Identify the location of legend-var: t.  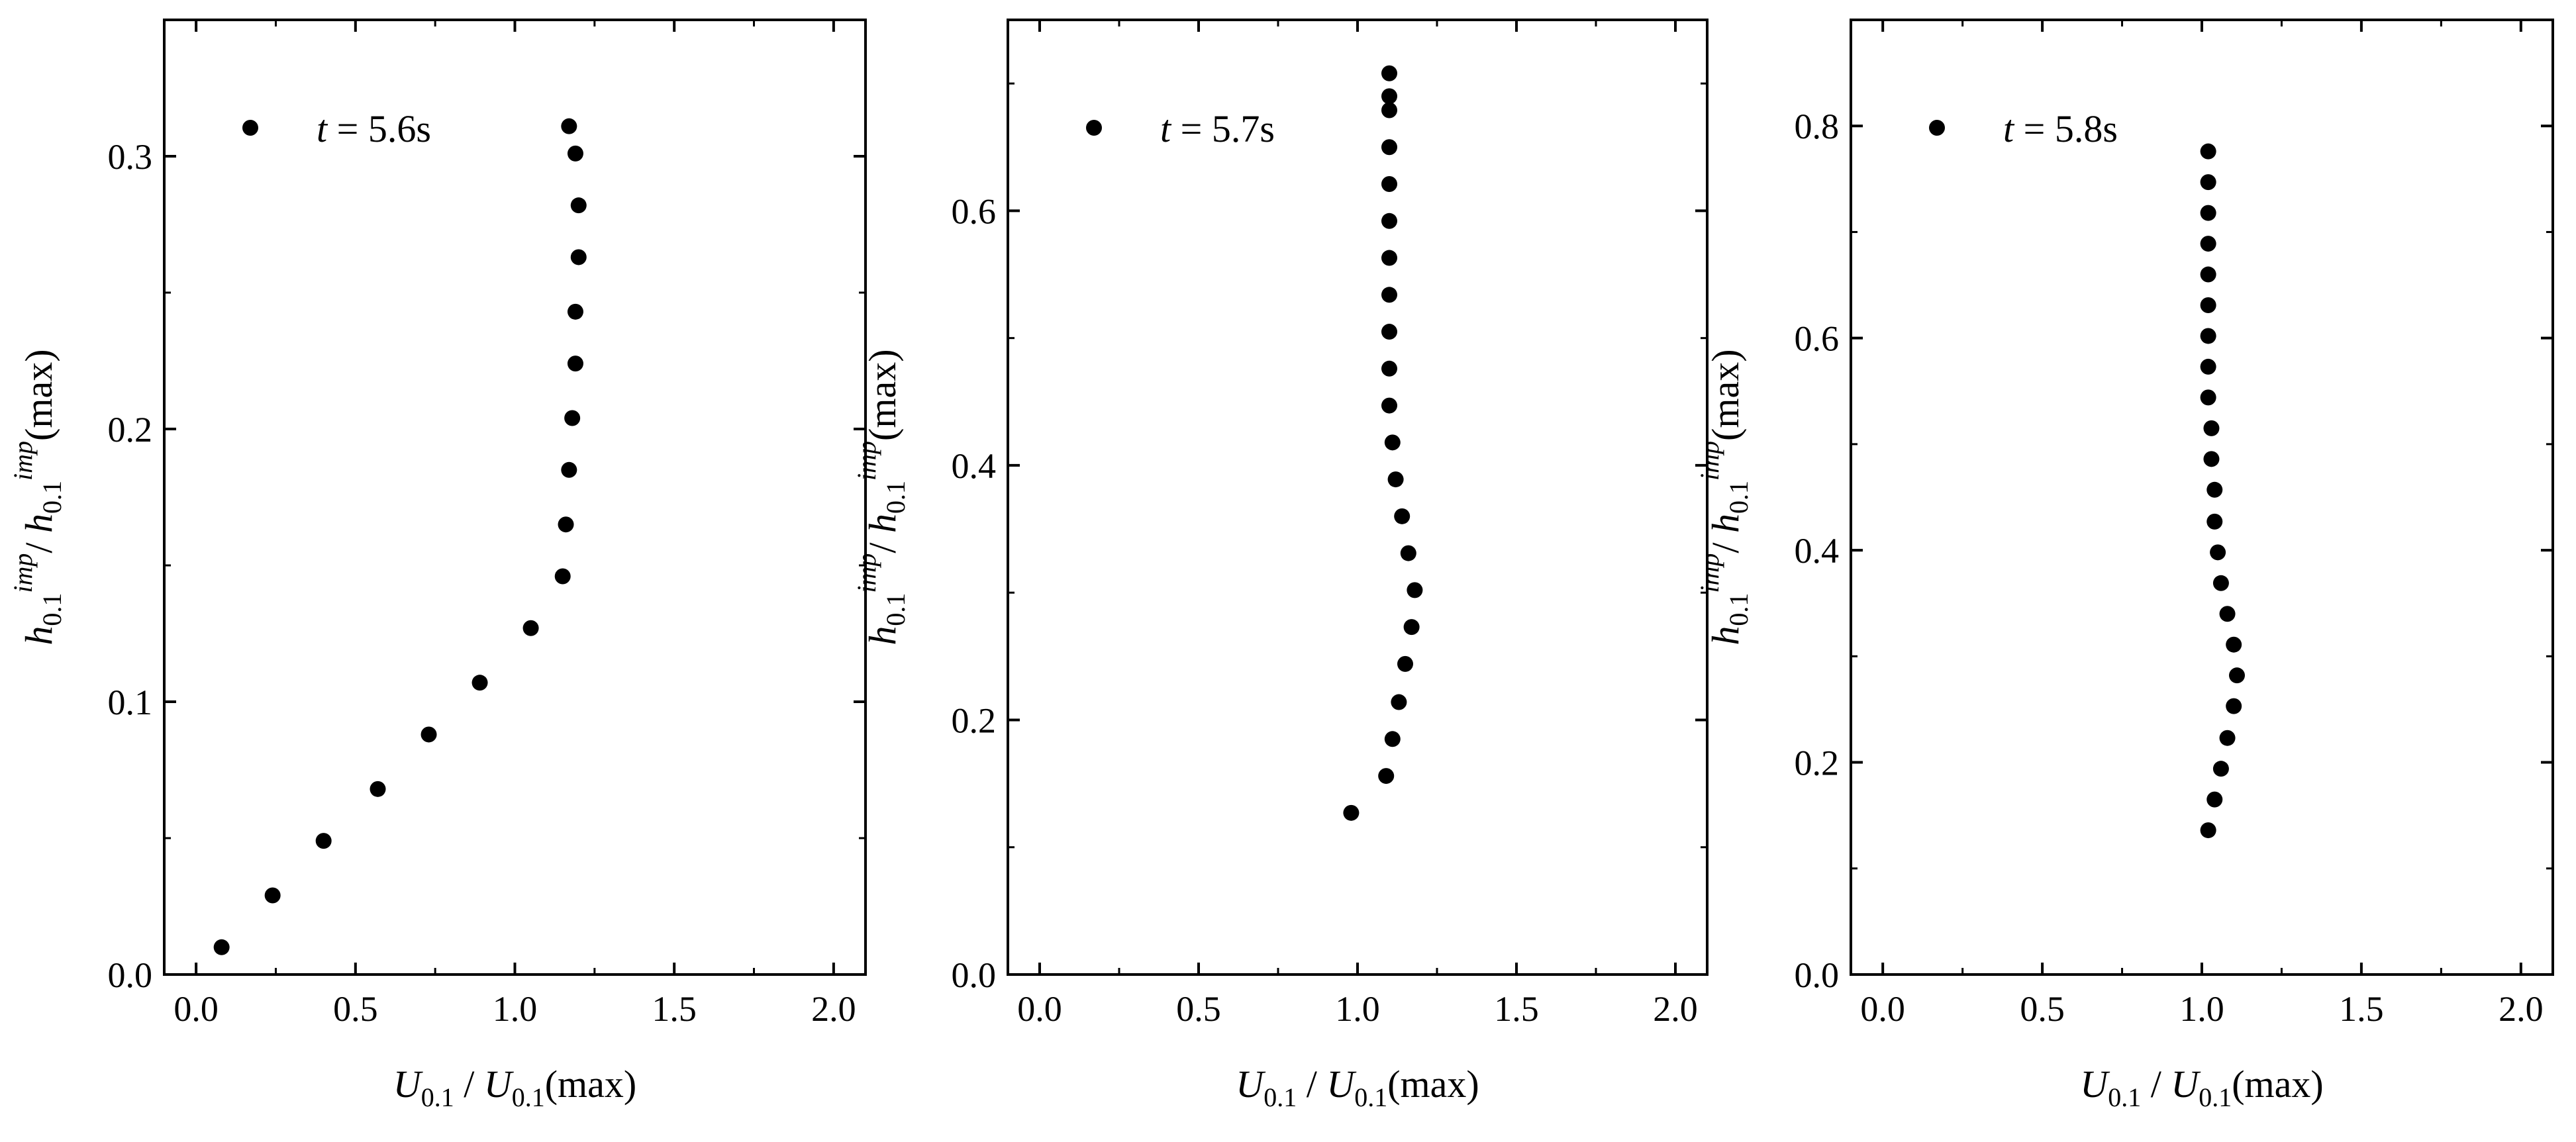
(2009, 128).